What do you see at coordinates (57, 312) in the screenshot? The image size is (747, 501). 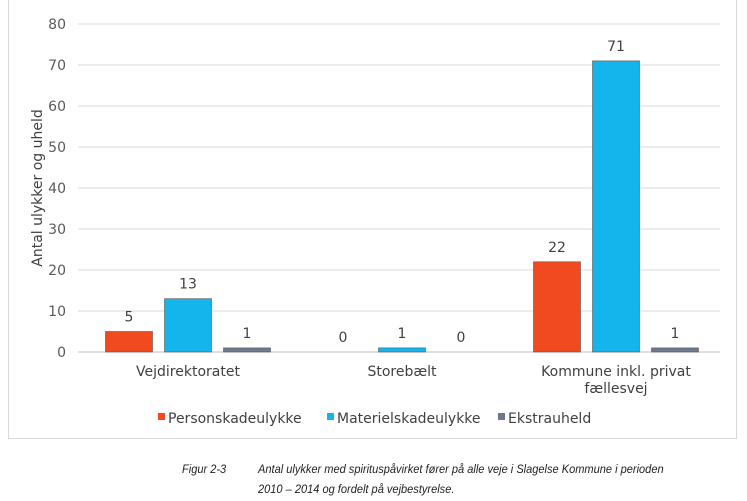 I see `y-tick-label: 10` at bounding box center [57, 312].